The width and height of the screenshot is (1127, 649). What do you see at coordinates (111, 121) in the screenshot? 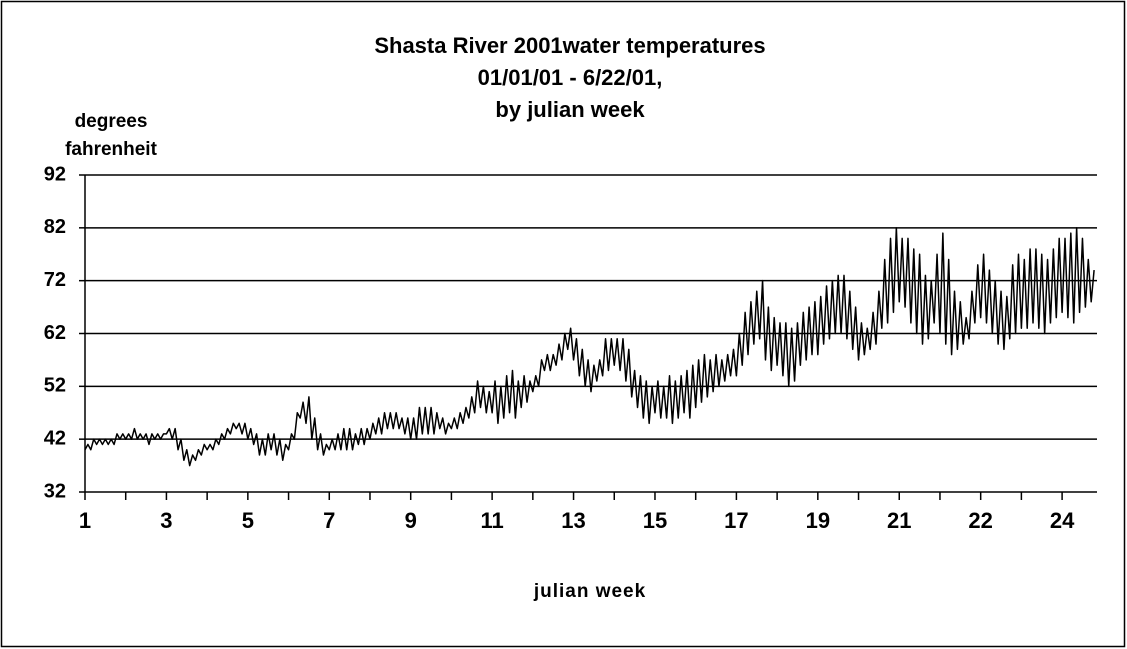
I see `y-axis-label: degrees` at bounding box center [111, 121].